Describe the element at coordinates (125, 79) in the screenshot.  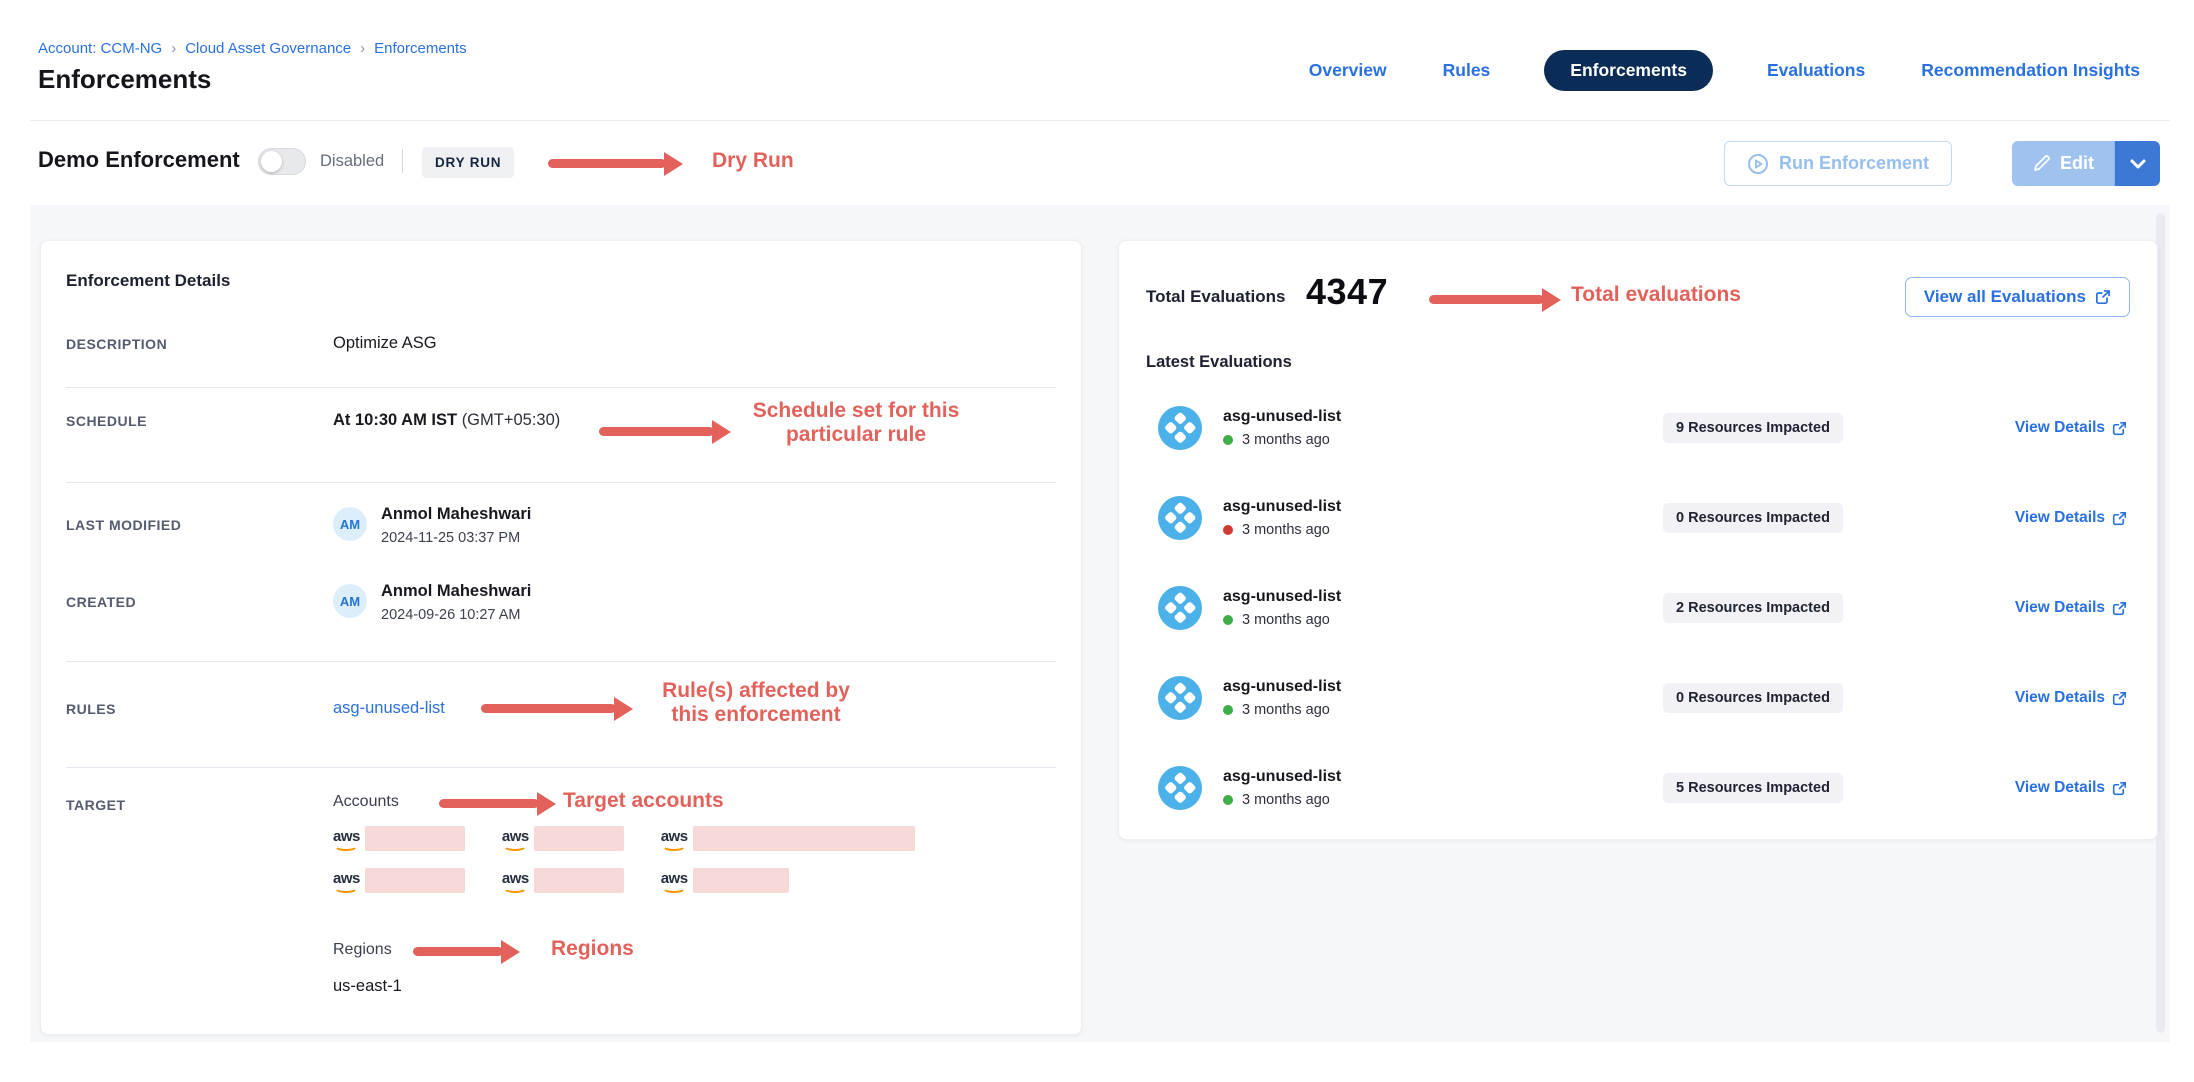
I see `page-title: Enforcements` at that location.